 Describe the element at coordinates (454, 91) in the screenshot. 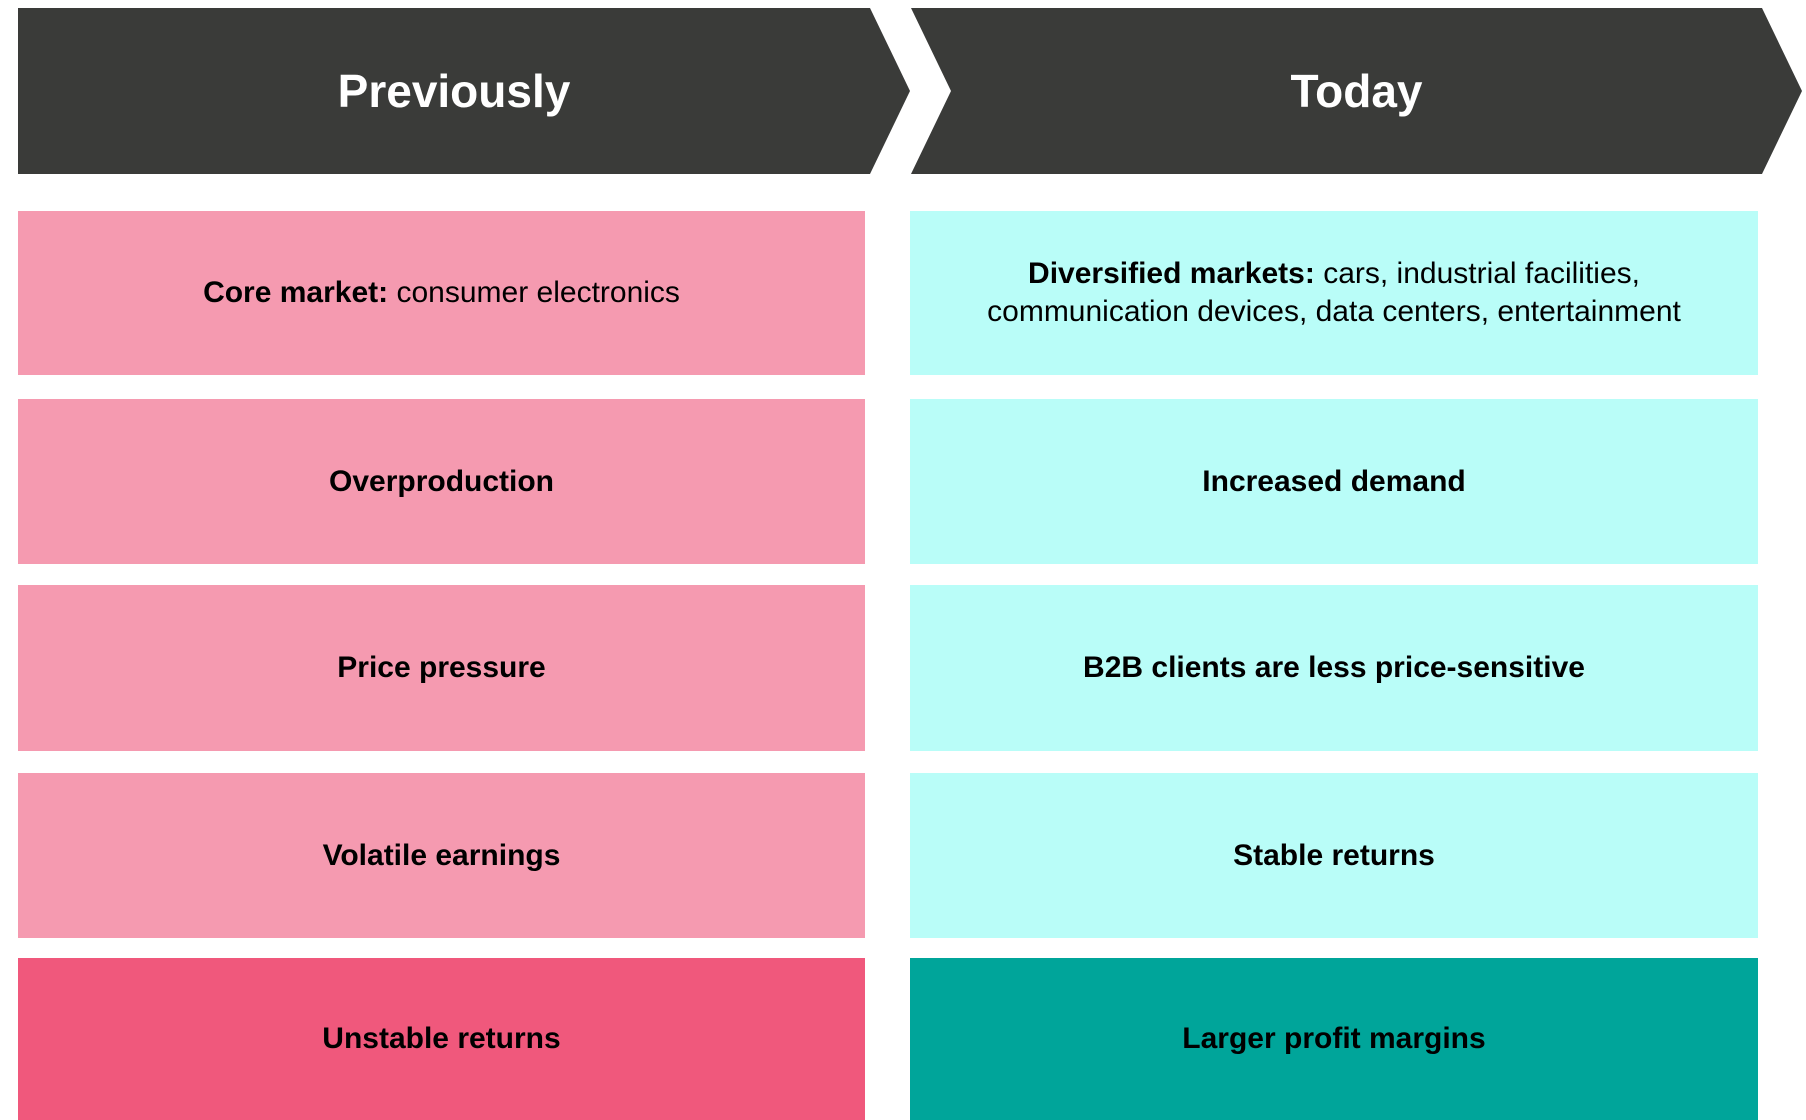

I see `column-title: Previously` at that location.